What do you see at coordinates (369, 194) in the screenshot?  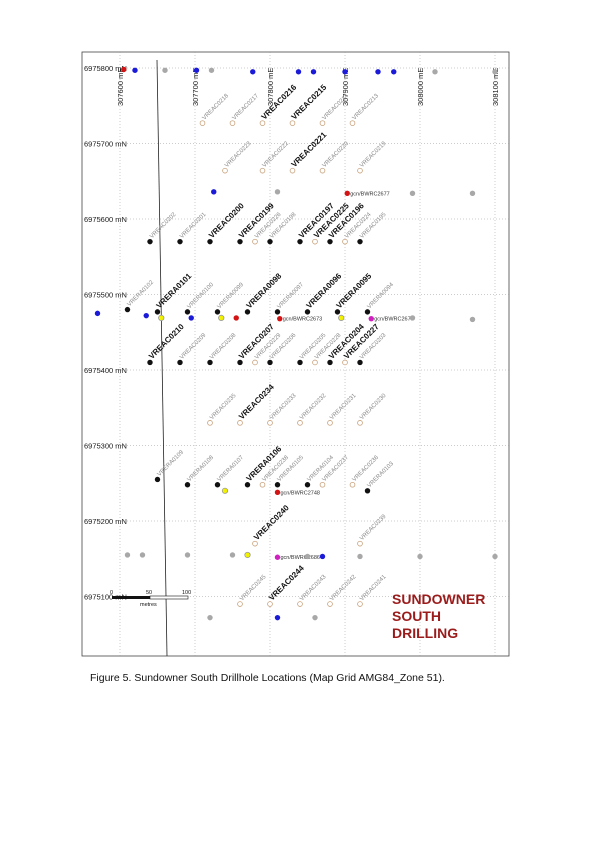 I see `prior-hole-label: gcn/BWRC2677` at bounding box center [369, 194].